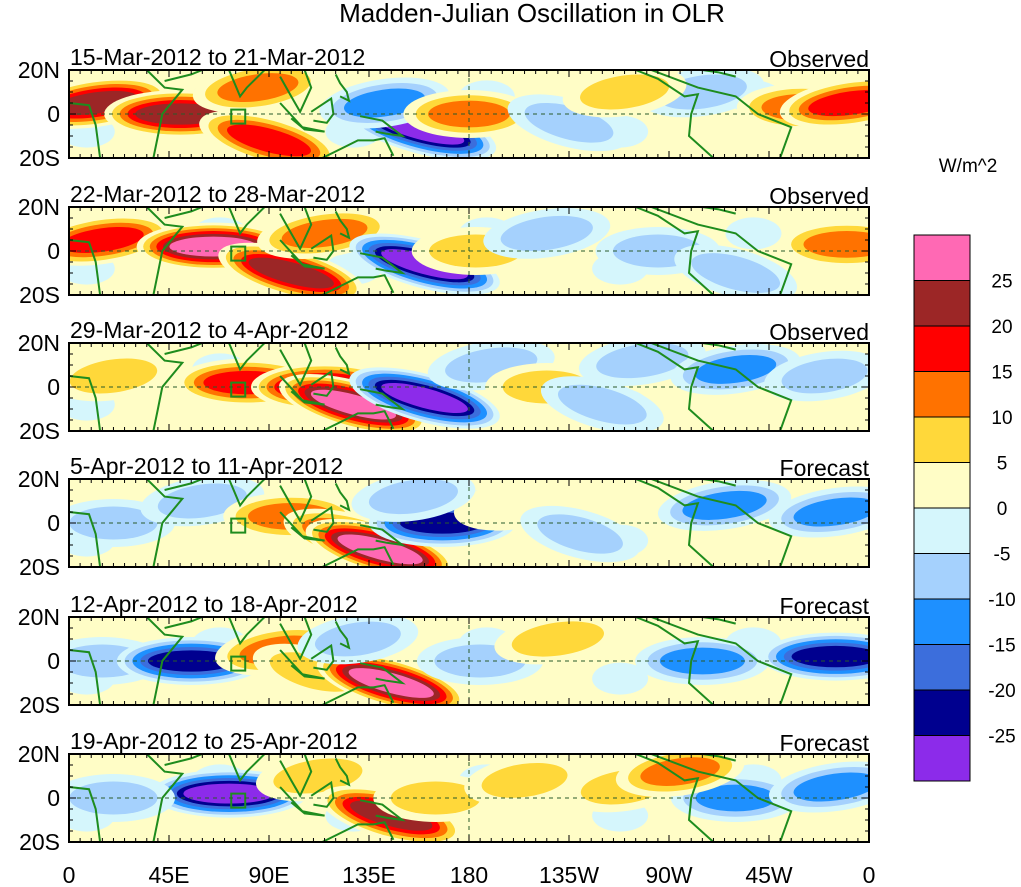 The image size is (1021, 887). Describe the element at coordinates (825, 468) in the screenshot. I see `panel-kind-label: Forecast` at that location.